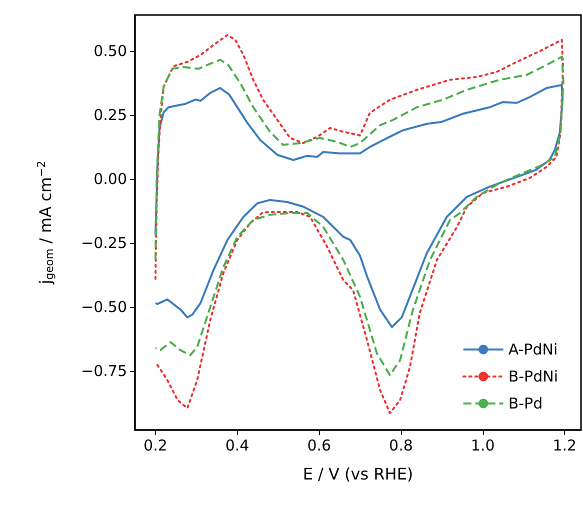 Image resolution: width=583 pixels, height=506 pixels. What do you see at coordinates (110, 179) in the screenshot?
I see `y-tick-label: 0.00` at bounding box center [110, 179].